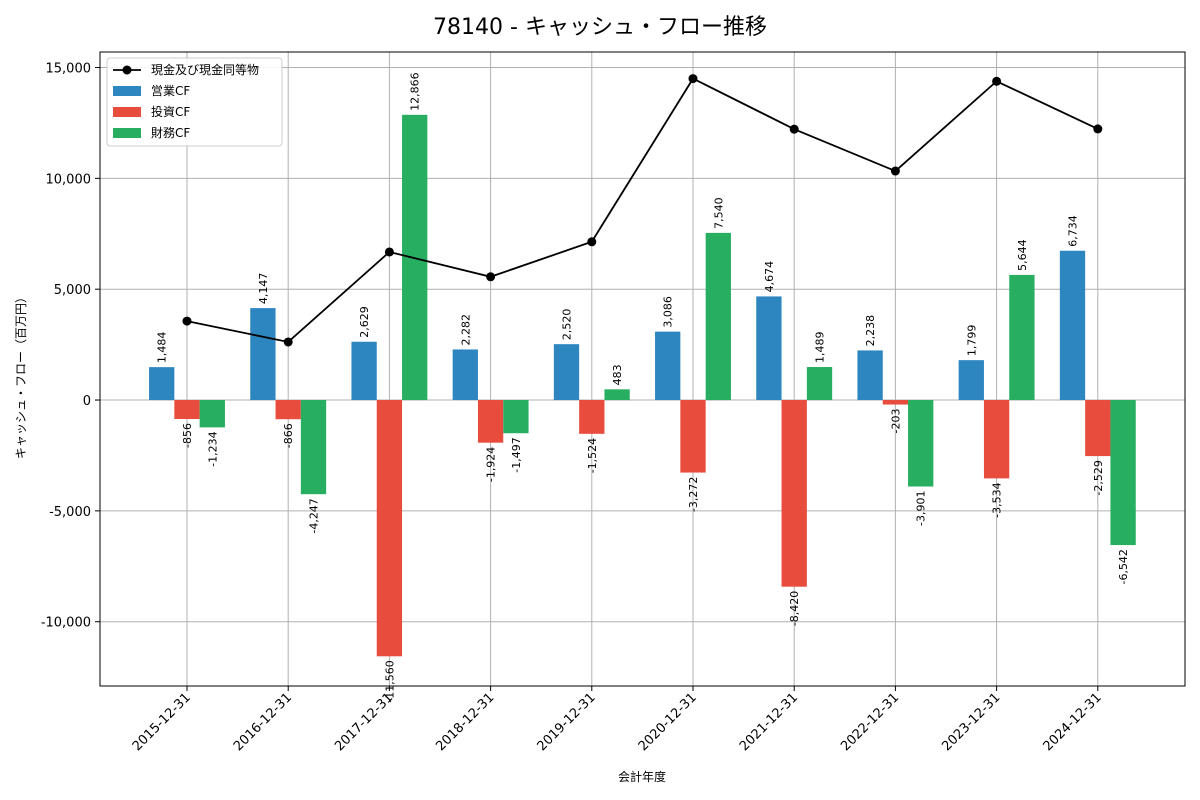 The height and width of the screenshot is (800, 1200). What do you see at coordinates (1022, 255) in the screenshot?
I see `bar-value-label: 5,644` at bounding box center [1022, 255].